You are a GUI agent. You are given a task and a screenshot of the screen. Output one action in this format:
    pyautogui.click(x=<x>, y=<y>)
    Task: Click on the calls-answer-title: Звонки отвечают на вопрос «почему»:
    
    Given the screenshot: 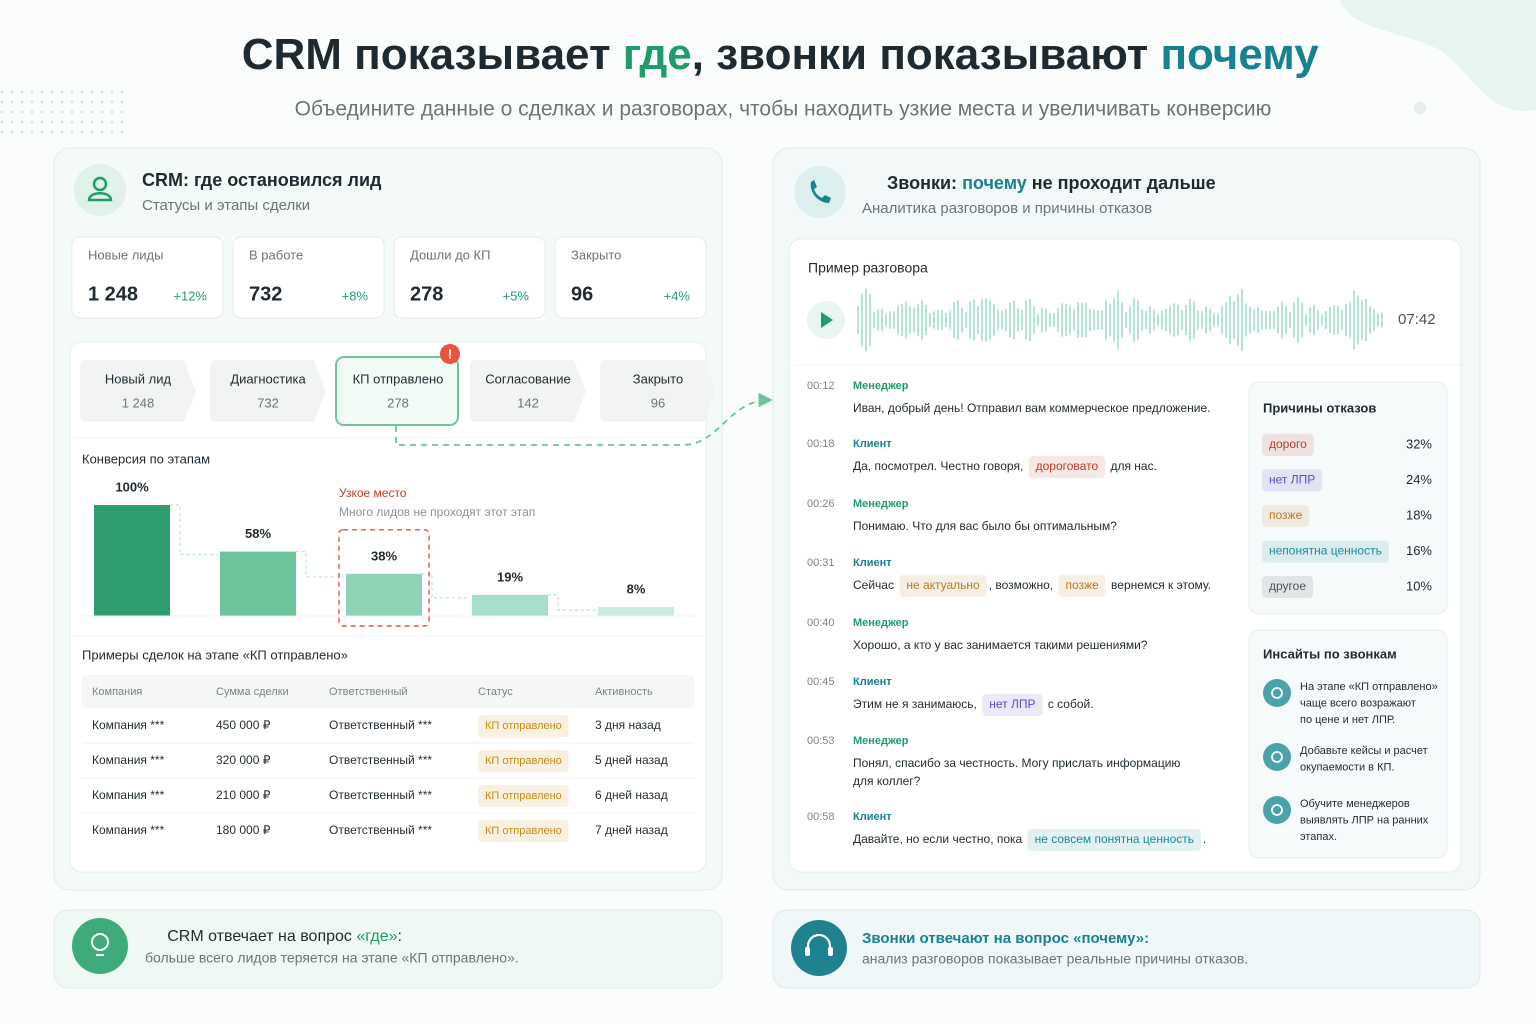 What is the action you would take?
    pyautogui.click(x=1005, y=938)
    